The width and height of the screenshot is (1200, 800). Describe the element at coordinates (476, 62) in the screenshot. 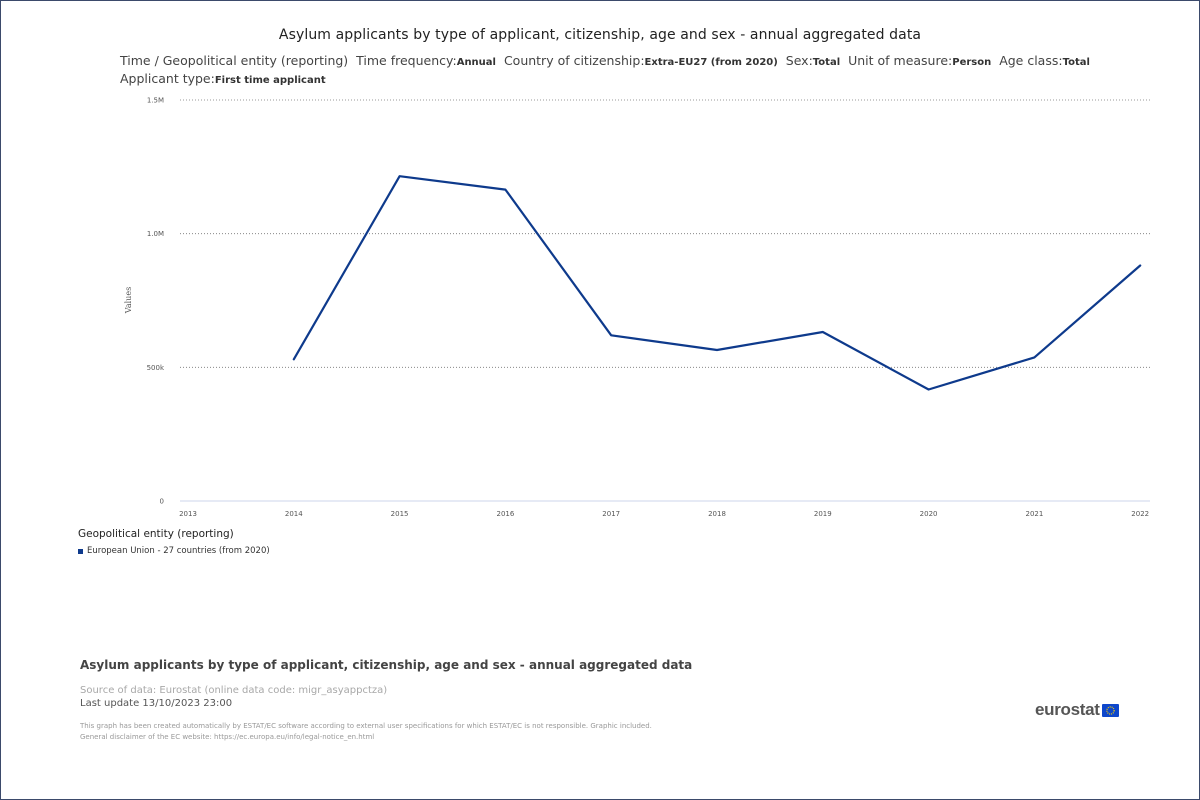

I see `filter-value: Annual` at that location.